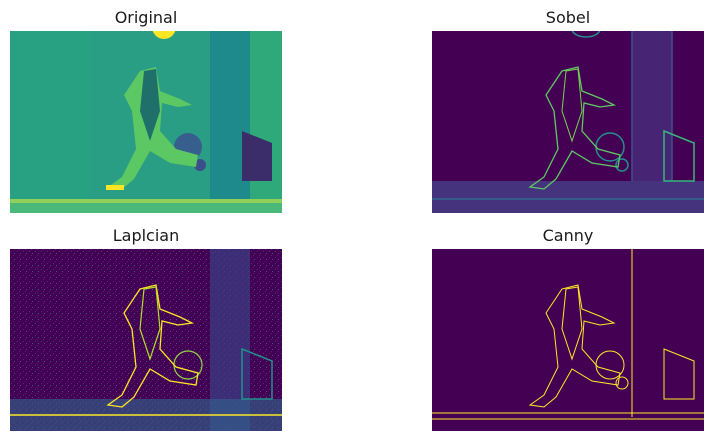 The image size is (714, 440). What do you see at coordinates (568, 17) in the screenshot?
I see `panel-title-sobel: Sobel` at bounding box center [568, 17].